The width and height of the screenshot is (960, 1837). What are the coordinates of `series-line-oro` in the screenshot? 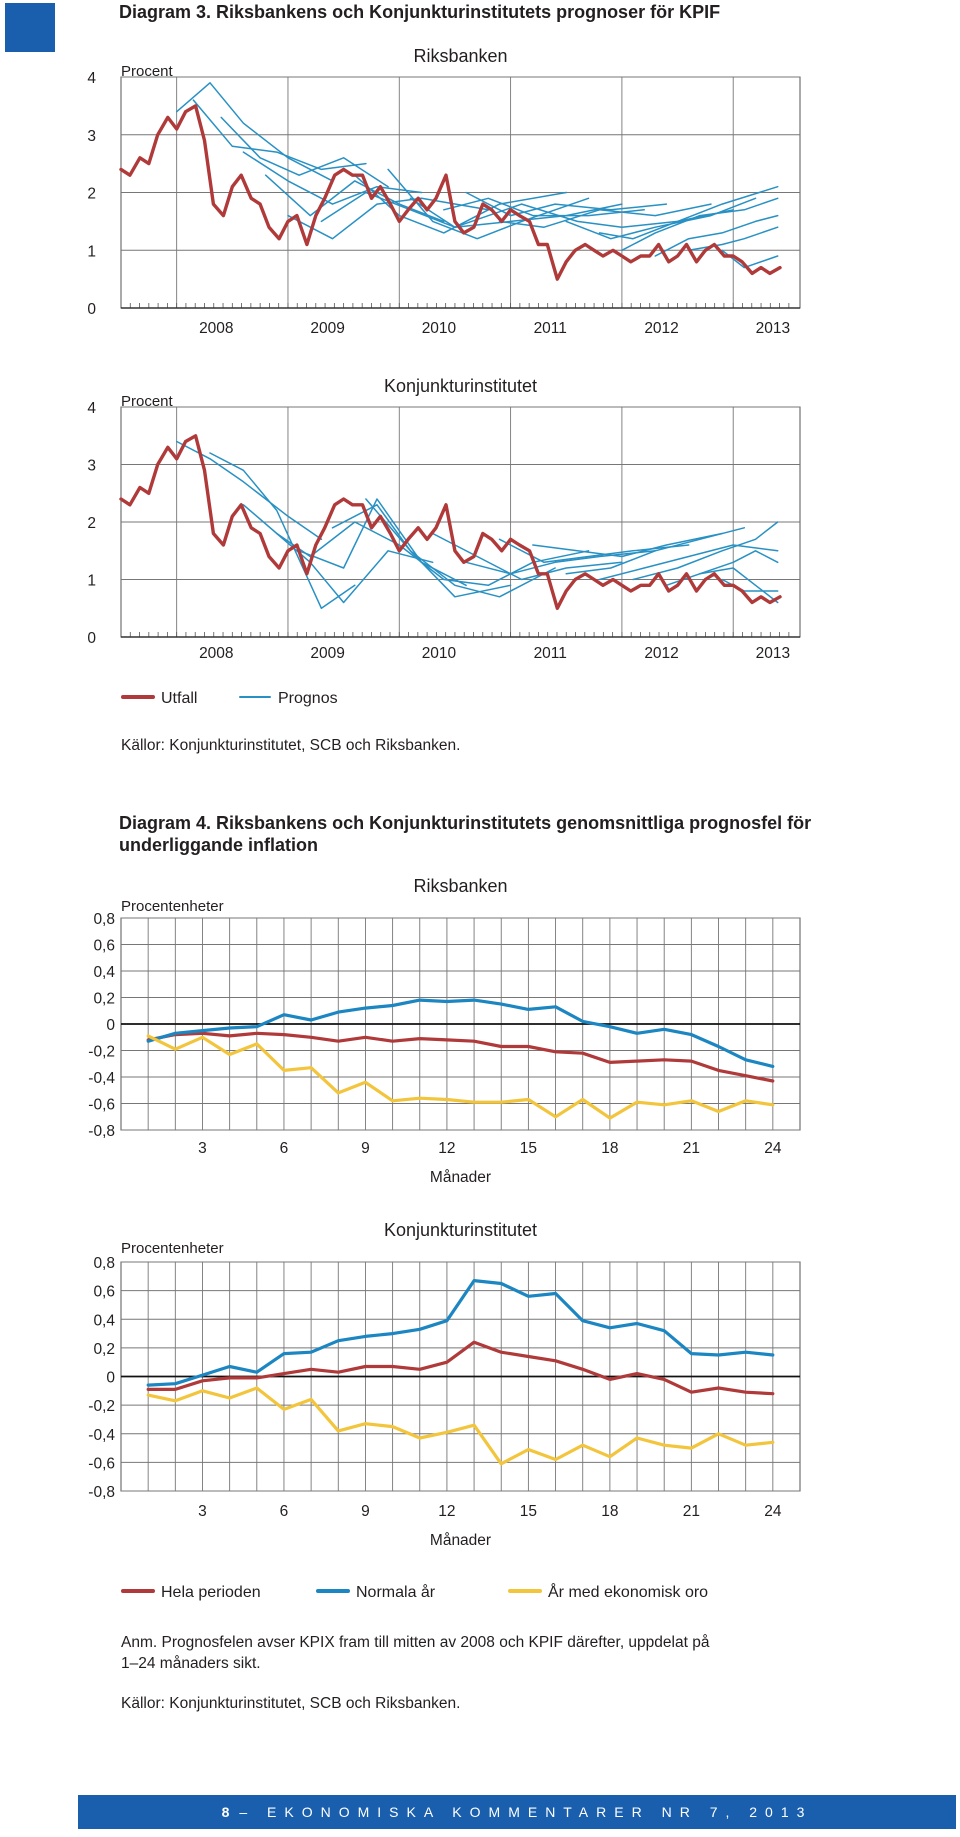 It's located at (460, 1426).